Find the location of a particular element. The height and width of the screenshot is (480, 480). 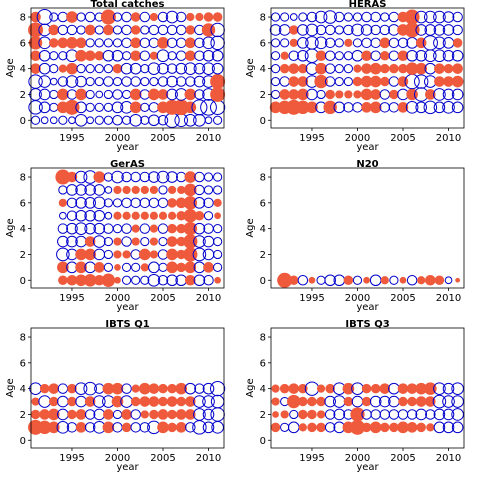

x-tick-label: 2005 is located at coordinates (162, 458).